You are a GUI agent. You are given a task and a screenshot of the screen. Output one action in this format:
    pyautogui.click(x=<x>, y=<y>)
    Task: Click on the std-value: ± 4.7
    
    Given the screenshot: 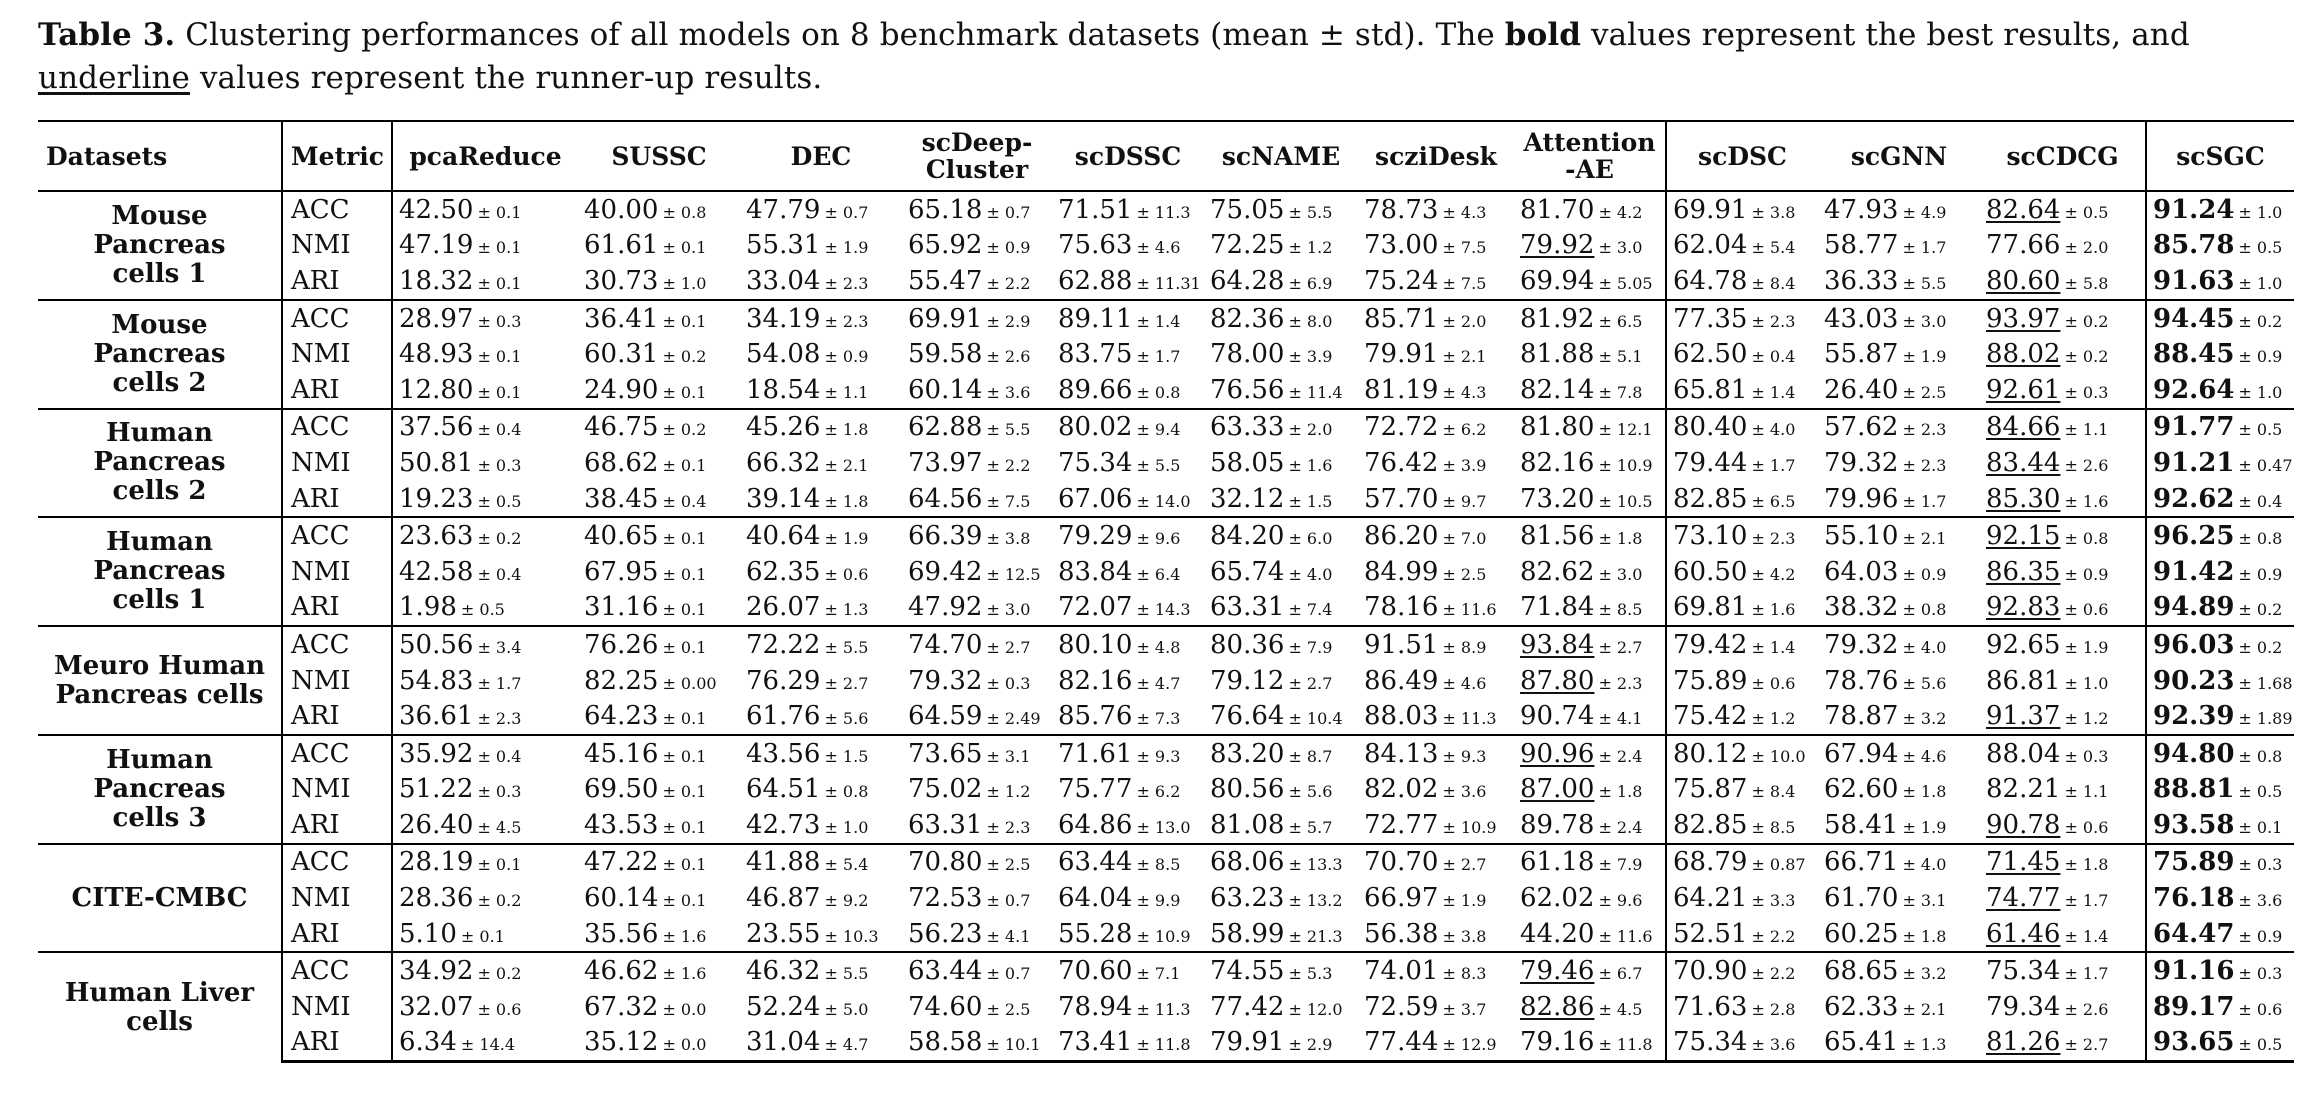 What is the action you would take?
    pyautogui.click(x=846, y=1045)
    